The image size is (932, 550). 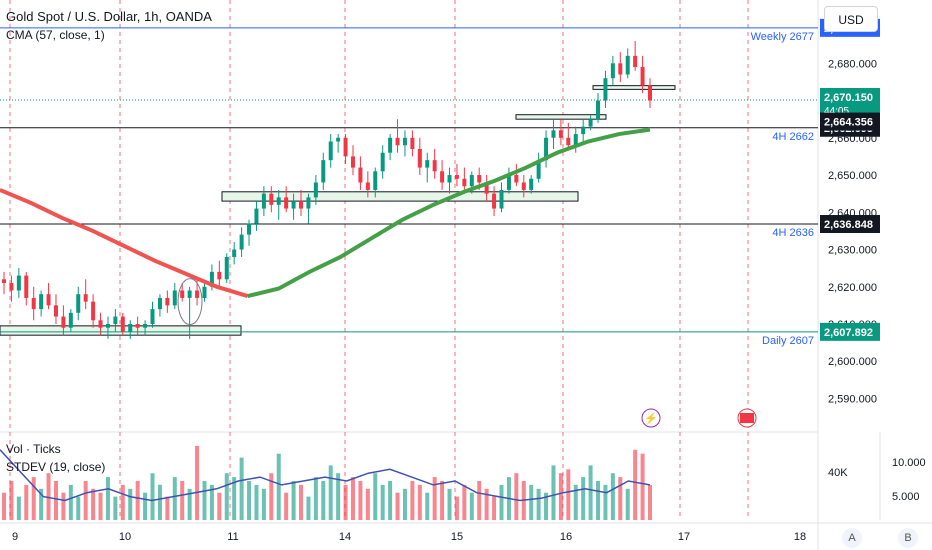 What do you see at coordinates (908, 538) in the screenshot?
I see `log-scale-button: B` at bounding box center [908, 538].